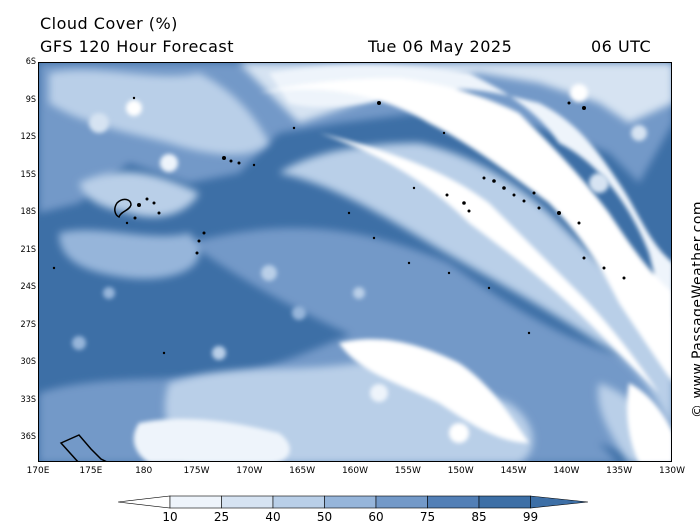 The image size is (700, 525). What do you see at coordinates (28, 137) in the screenshot?
I see `lat-label: 12S` at bounding box center [28, 137].